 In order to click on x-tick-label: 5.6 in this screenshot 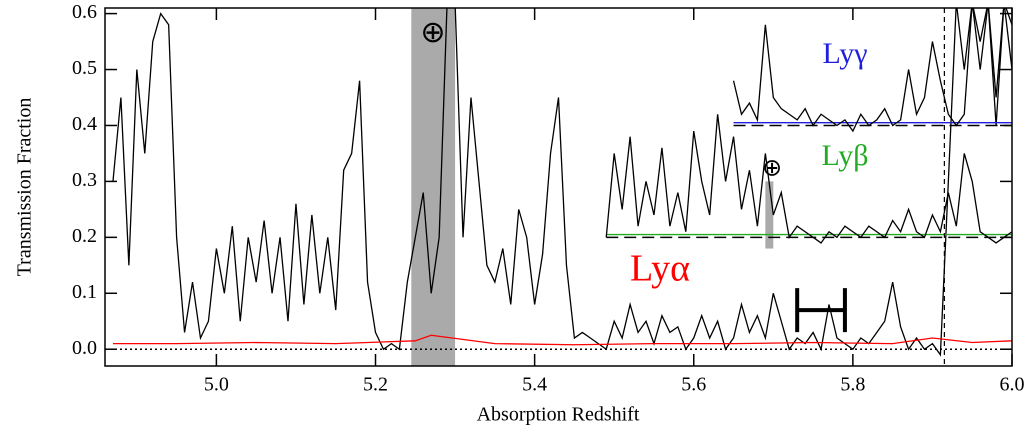, I will do `click(693, 385)`.